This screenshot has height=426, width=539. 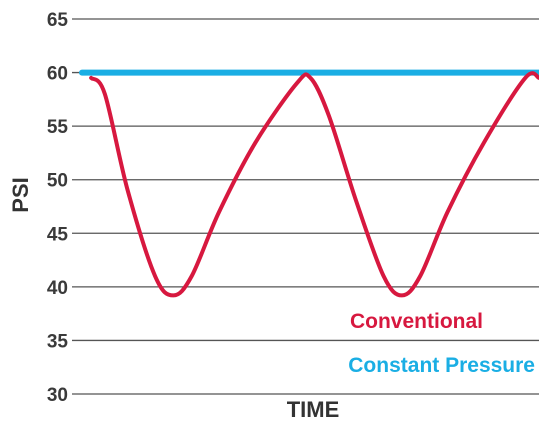 What do you see at coordinates (416, 321) in the screenshot?
I see `legend-conventional: Conventional` at bounding box center [416, 321].